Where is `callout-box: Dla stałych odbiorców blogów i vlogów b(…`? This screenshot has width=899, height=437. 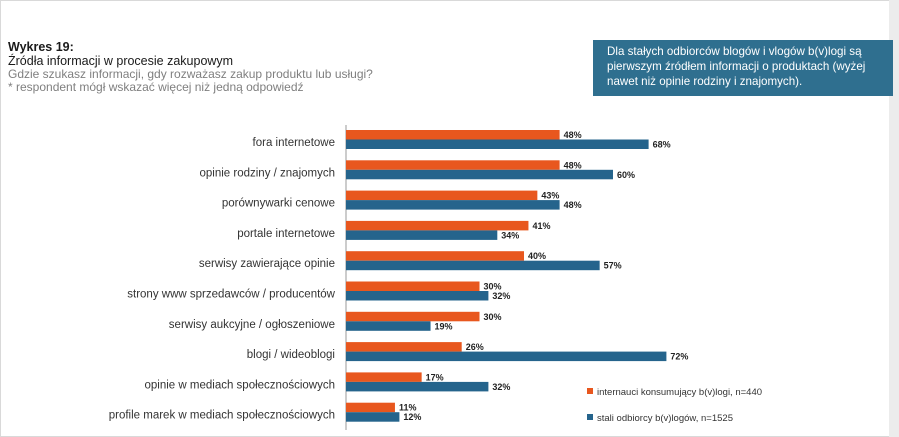
callout-box: Dla stałych odbiorców blogów i vlogów b(… is located at coordinates (743, 68).